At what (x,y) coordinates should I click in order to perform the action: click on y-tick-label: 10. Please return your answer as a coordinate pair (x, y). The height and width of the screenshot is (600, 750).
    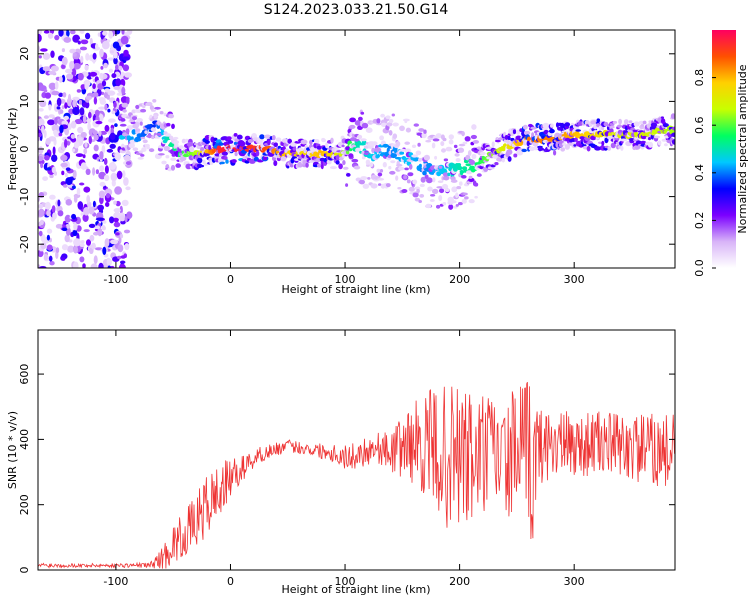
    Looking at the image, I should click on (24, 101).